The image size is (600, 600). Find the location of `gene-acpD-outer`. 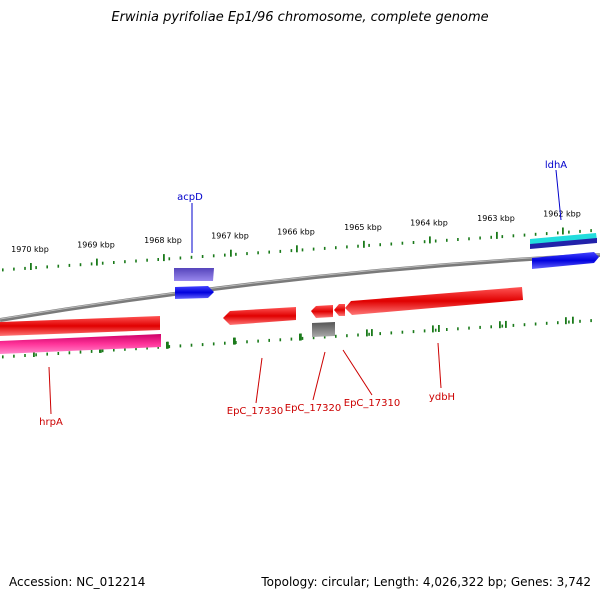

gene-acpD-outer is located at coordinates (194, 274).